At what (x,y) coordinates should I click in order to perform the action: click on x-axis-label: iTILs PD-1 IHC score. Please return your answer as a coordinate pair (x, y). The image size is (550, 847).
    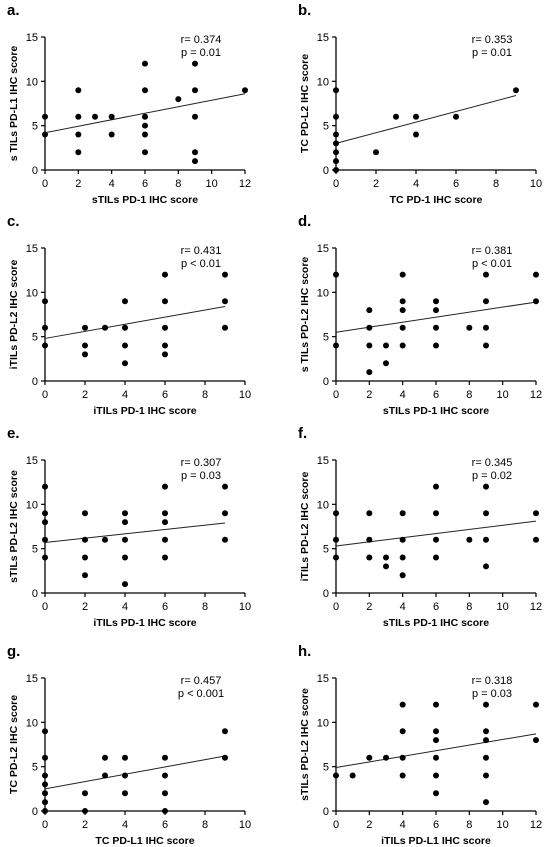
    Looking at the image, I should click on (144, 411).